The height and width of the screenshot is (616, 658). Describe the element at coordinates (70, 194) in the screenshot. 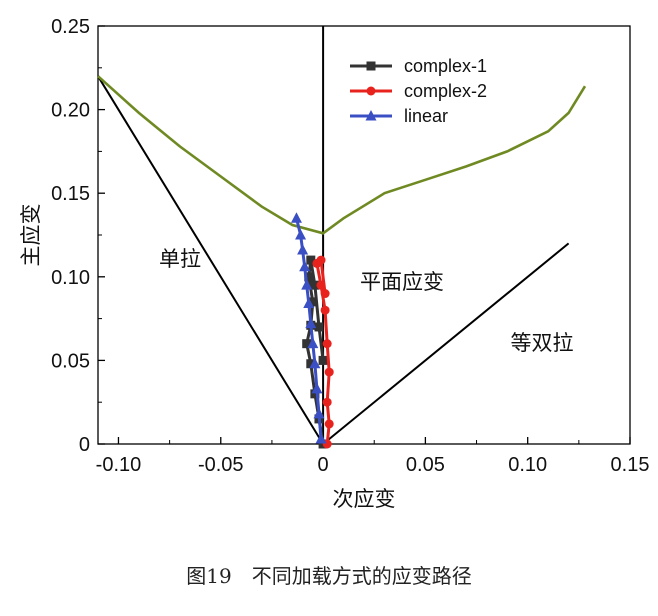

I see `y-tick-label: 0.15` at that location.